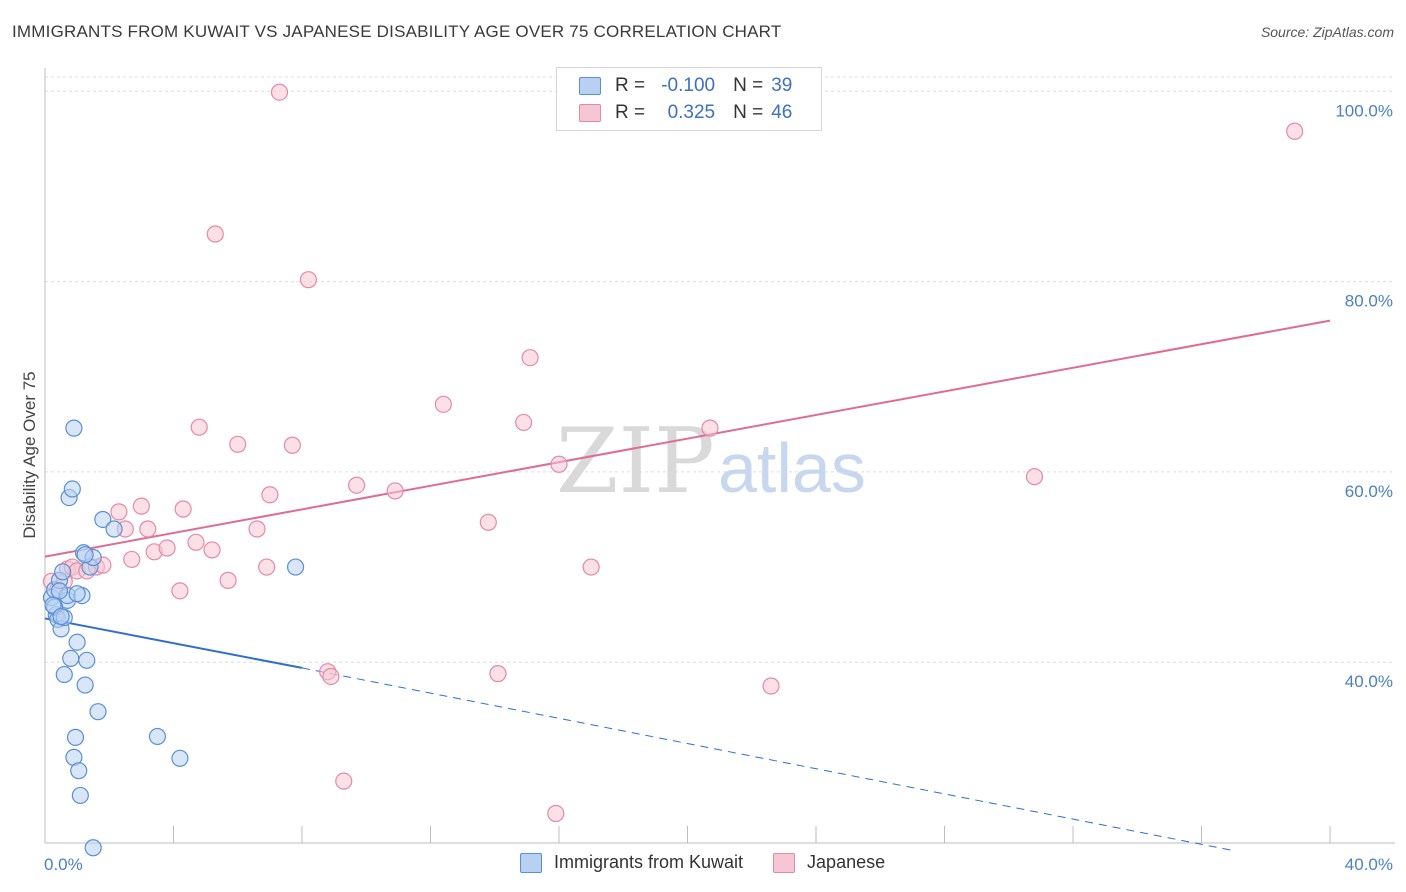 Image resolution: width=1406 pixels, height=892 pixels. I want to click on y-tick-label: 60.0%, so click(1369, 491).